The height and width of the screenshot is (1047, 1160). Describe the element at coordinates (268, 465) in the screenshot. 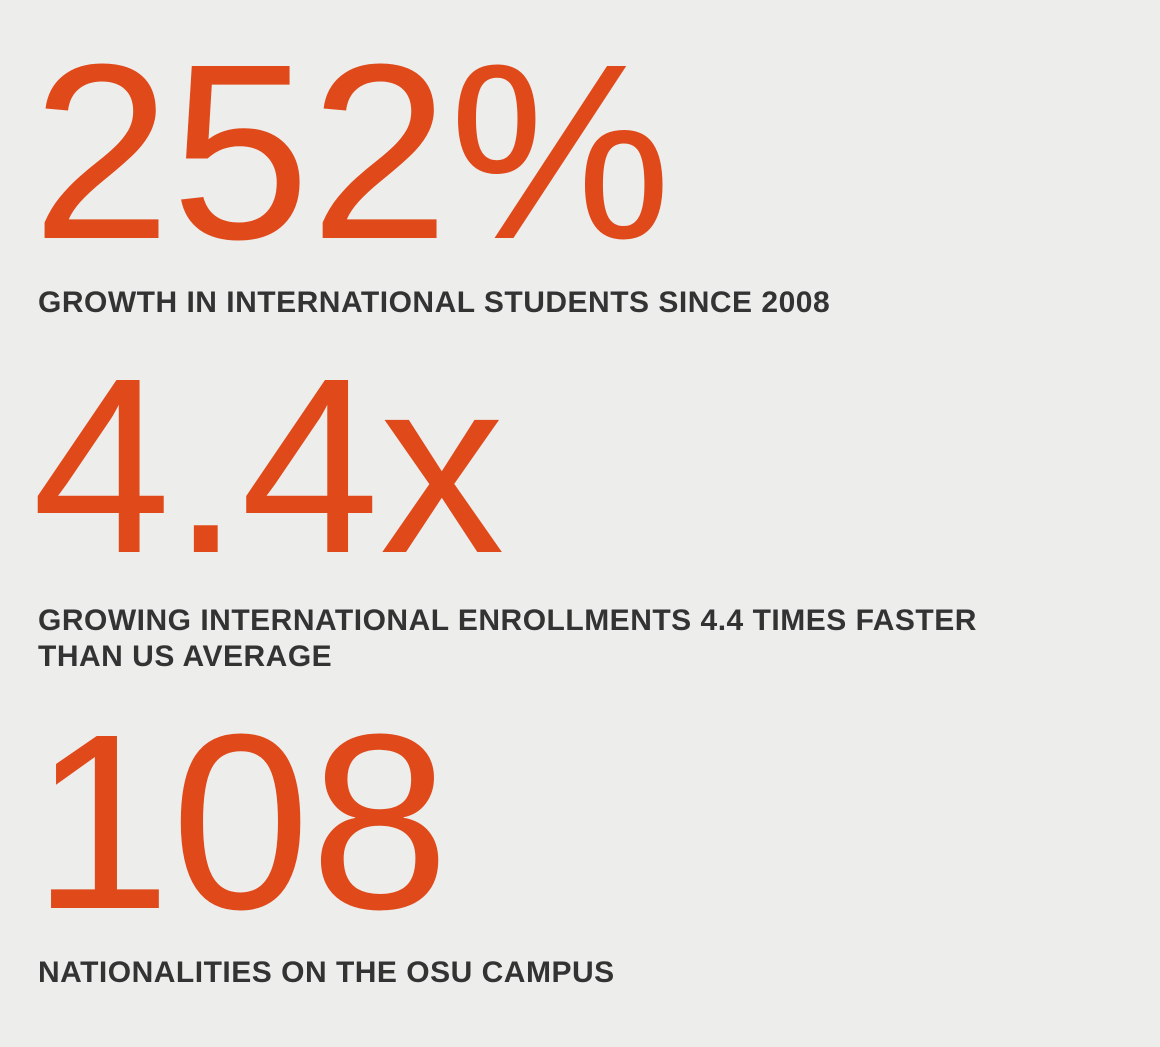

I see `stat-figure: 4.4x` at that location.